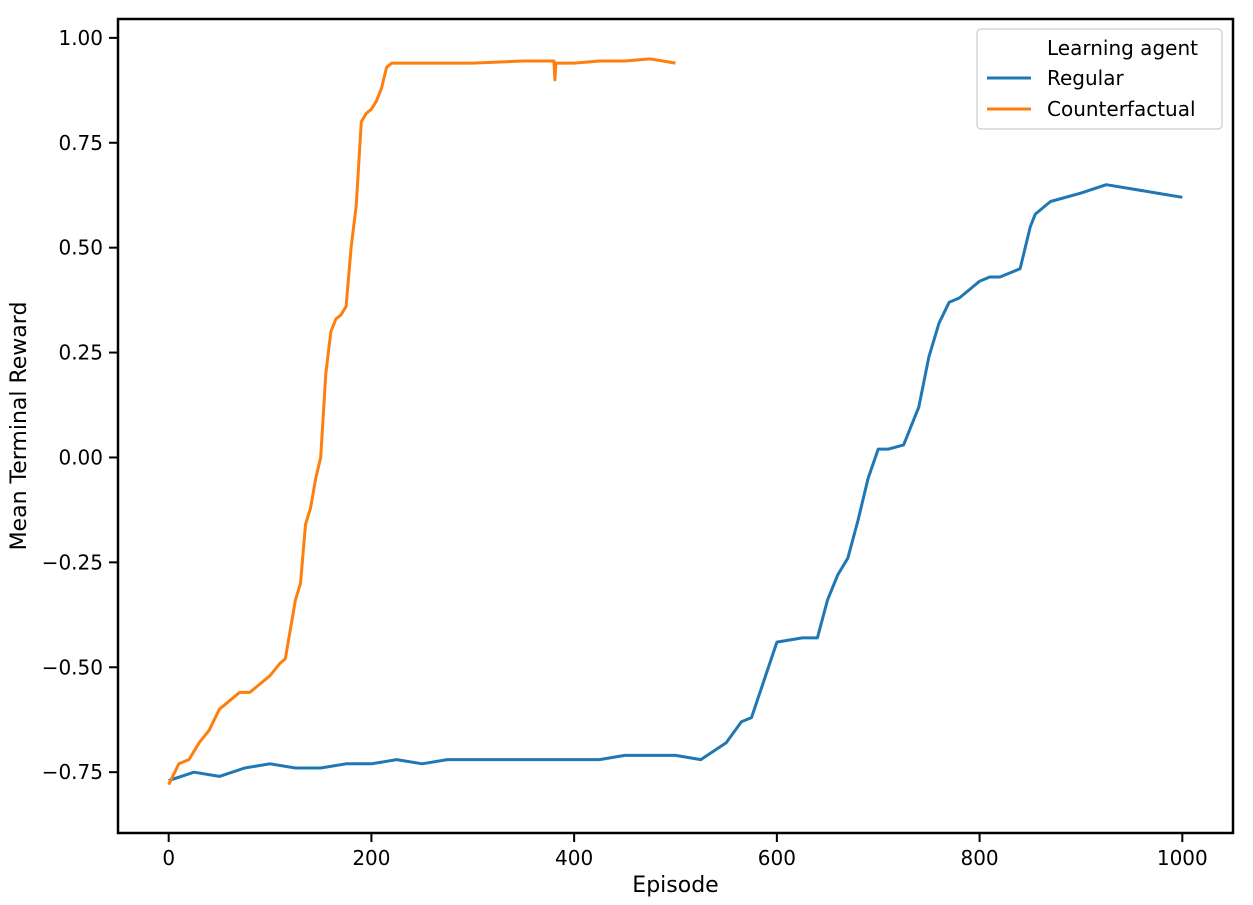  Describe the element at coordinates (80, 405) in the screenshot. I see `y-axis: −0.75 −0.50 −0.25 0.00 0.25 0.50 0.75 1.00` at that location.